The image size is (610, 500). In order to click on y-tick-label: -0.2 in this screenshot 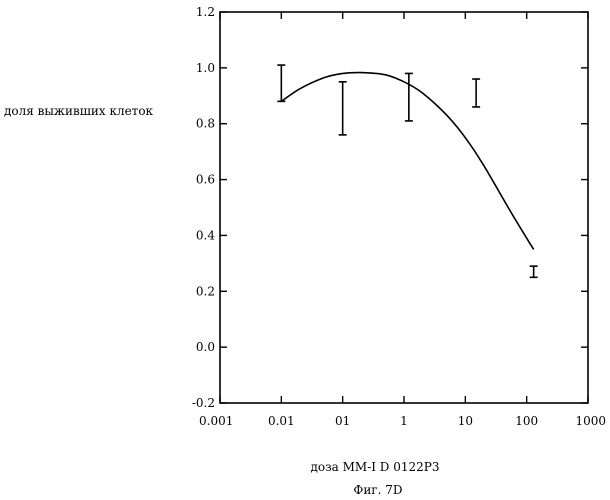, I will do `click(203, 403)`.